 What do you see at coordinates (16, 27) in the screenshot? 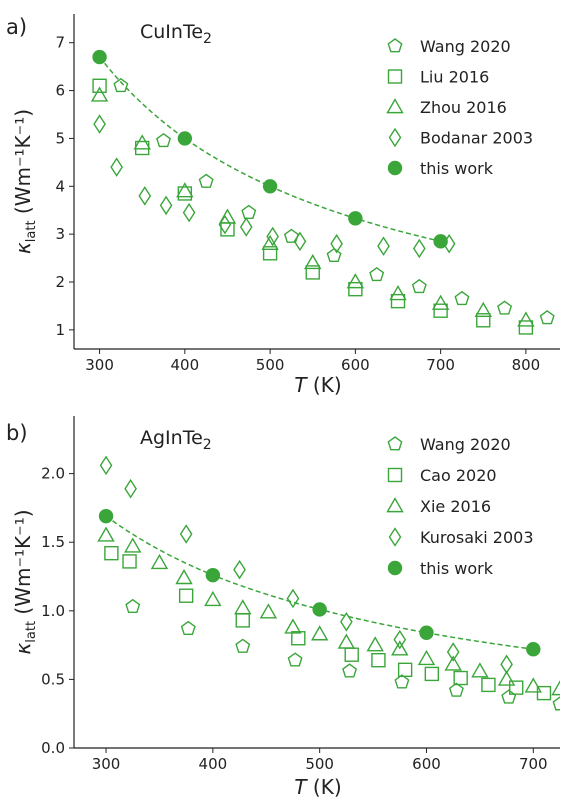
I see `panel-label: a)` at bounding box center [16, 27].